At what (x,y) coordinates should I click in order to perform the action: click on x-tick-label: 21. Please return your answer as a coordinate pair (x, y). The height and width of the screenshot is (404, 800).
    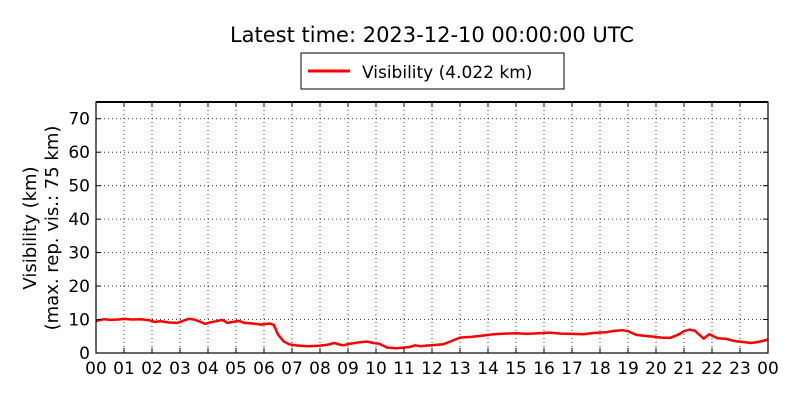
    Looking at the image, I should click on (684, 369).